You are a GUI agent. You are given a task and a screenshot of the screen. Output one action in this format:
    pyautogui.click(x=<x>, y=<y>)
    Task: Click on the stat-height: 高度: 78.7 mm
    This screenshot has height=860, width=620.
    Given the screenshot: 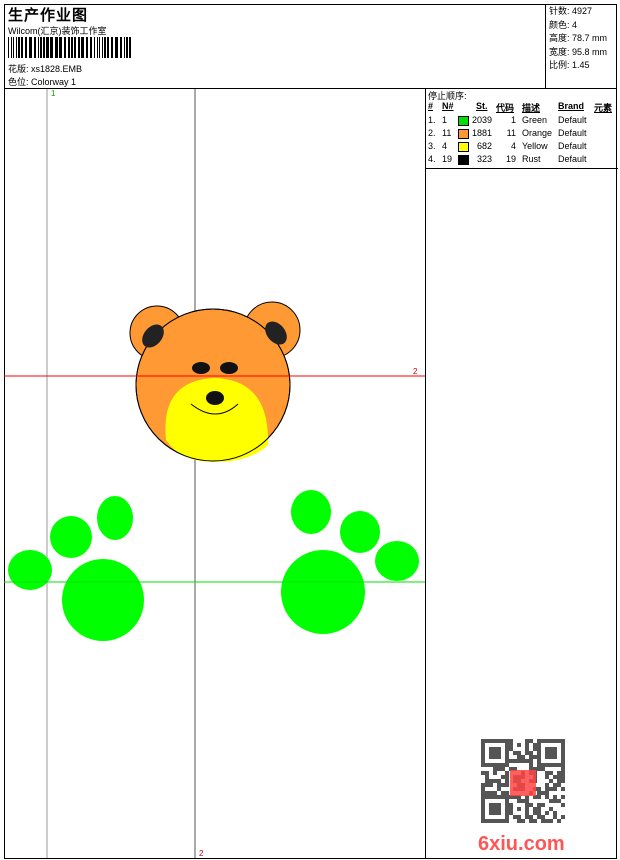 What is the action you would take?
    pyautogui.click(x=581, y=39)
    